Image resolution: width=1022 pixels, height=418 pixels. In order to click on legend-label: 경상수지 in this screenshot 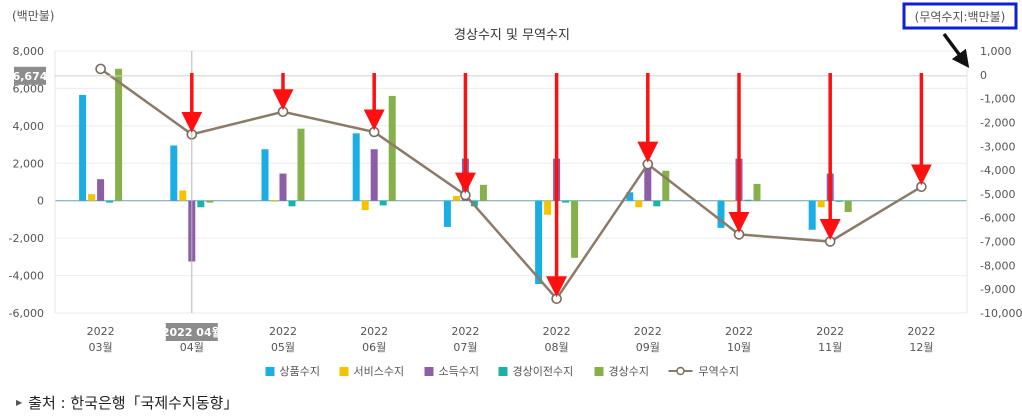, I will do `click(629, 371)`.